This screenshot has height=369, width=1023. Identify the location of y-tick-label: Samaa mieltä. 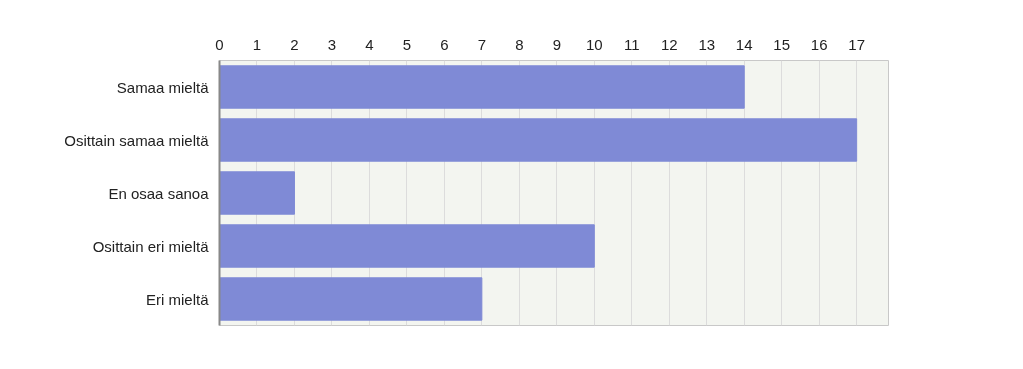
(163, 87).